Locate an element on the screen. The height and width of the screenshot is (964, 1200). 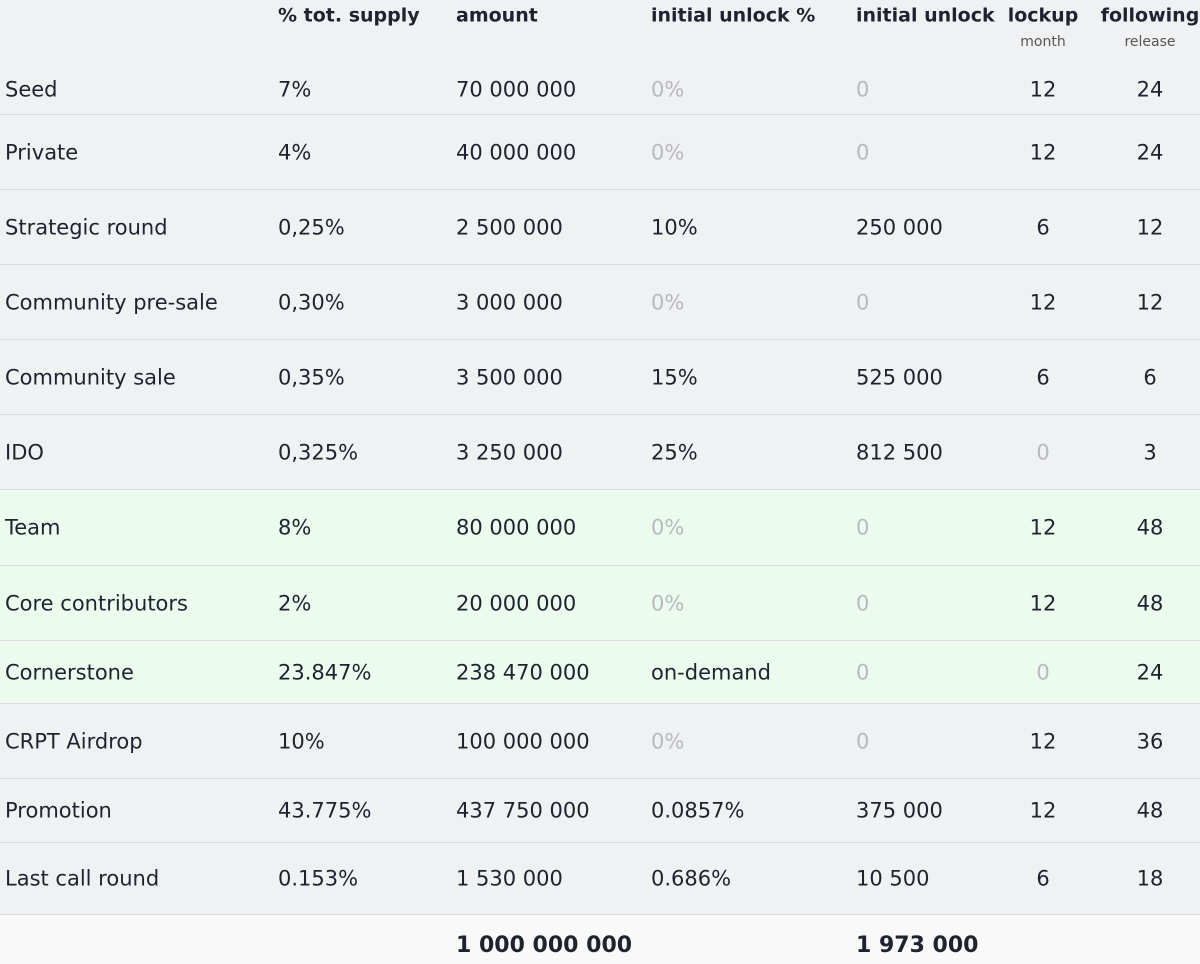
table-cell: 18 is located at coordinates (1150, 878).